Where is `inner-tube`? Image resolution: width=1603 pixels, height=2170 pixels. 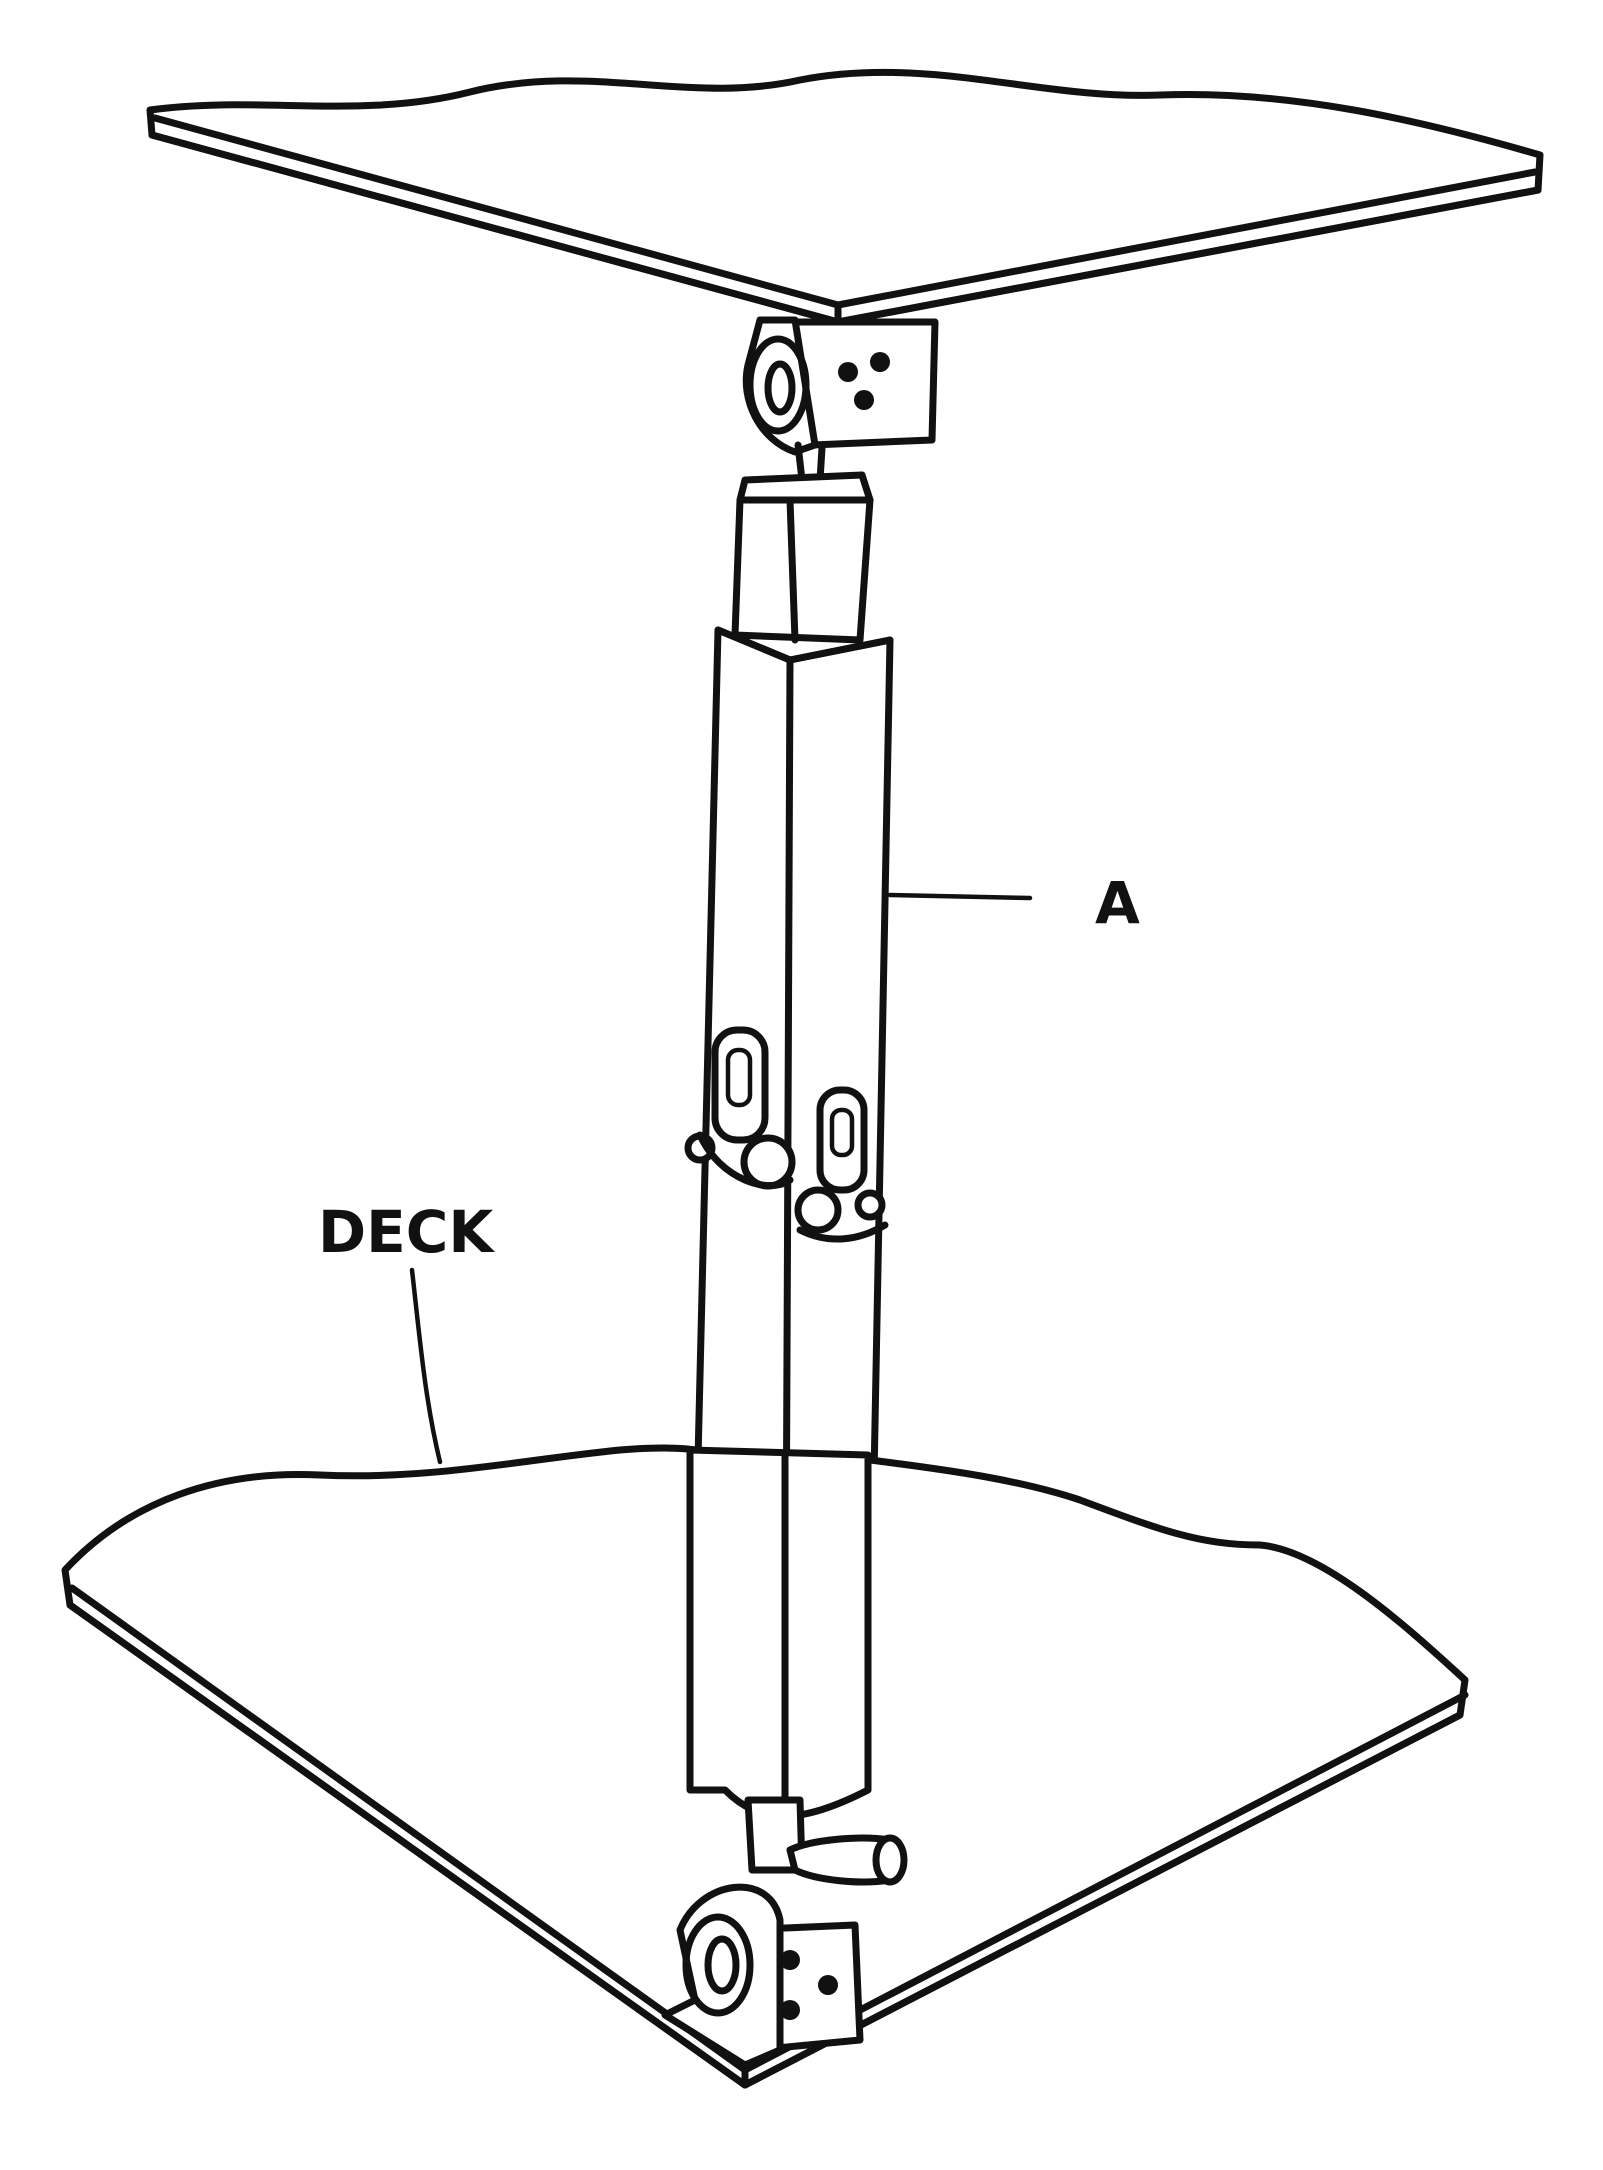
inner-tube is located at coordinates (802, 557).